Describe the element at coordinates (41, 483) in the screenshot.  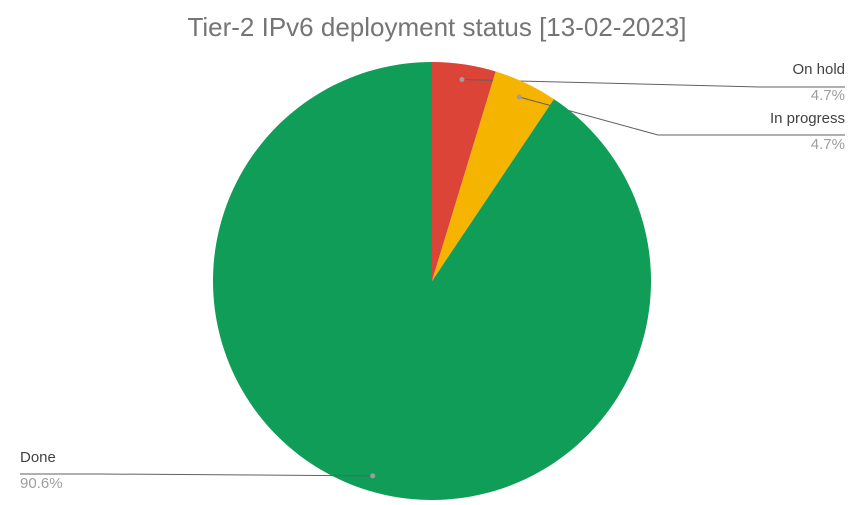
I see `slice-value: 90.6%` at that location.